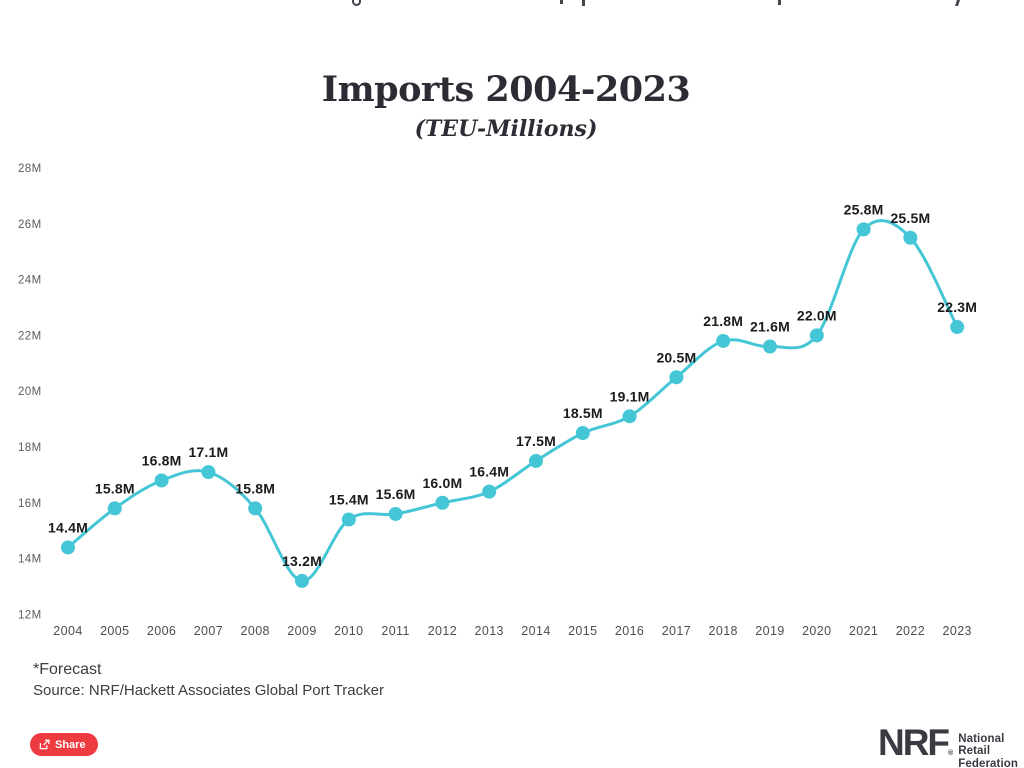 The width and height of the screenshot is (1024, 768). What do you see at coordinates (348, 631) in the screenshot?
I see `x-tick-label: 2010` at bounding box center [348, 631].